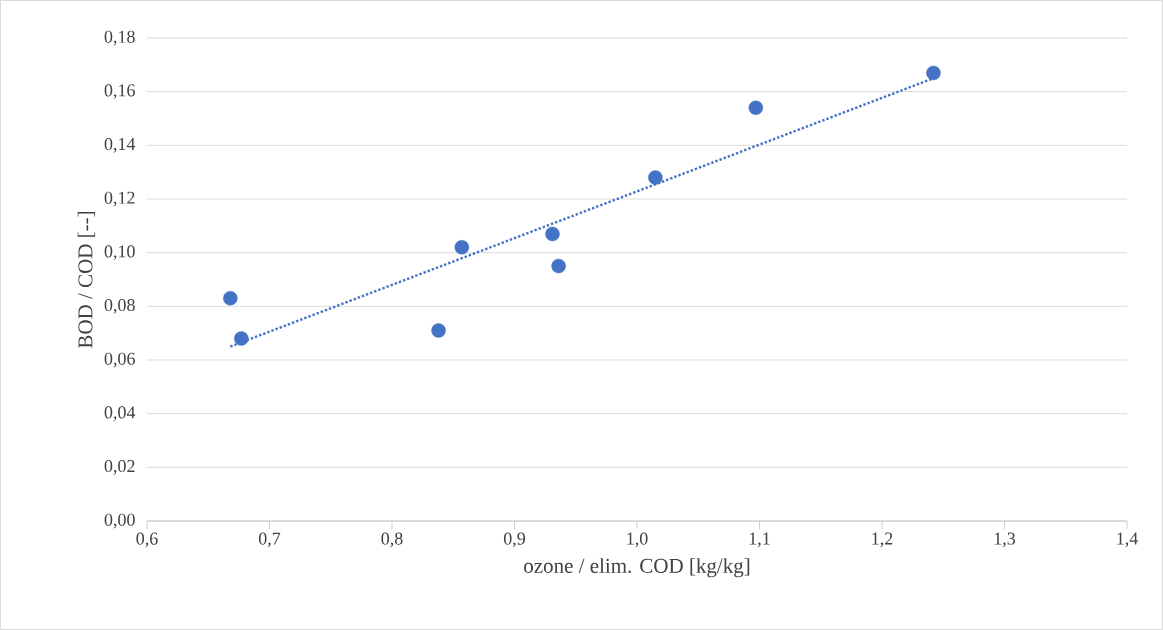 This screenshot has height=630, width=1163. What do you see at coordinates (1127, 540) in the screenshot?
I see `x-tick-label: 1,4` at bounding box center [1127, 540].